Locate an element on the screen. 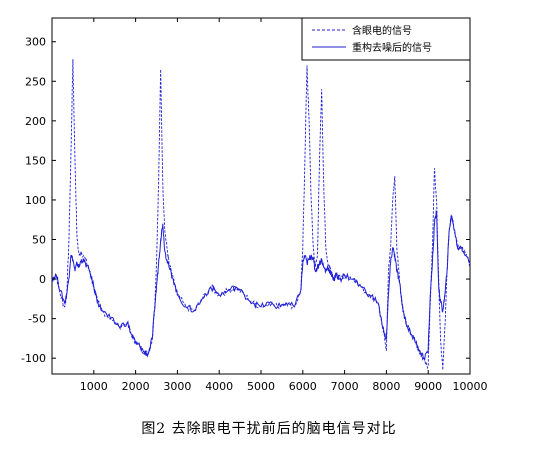 The height and width of the screenshot is (455, 538). y-tick-label: -50 is located at coordinates (37, 319).